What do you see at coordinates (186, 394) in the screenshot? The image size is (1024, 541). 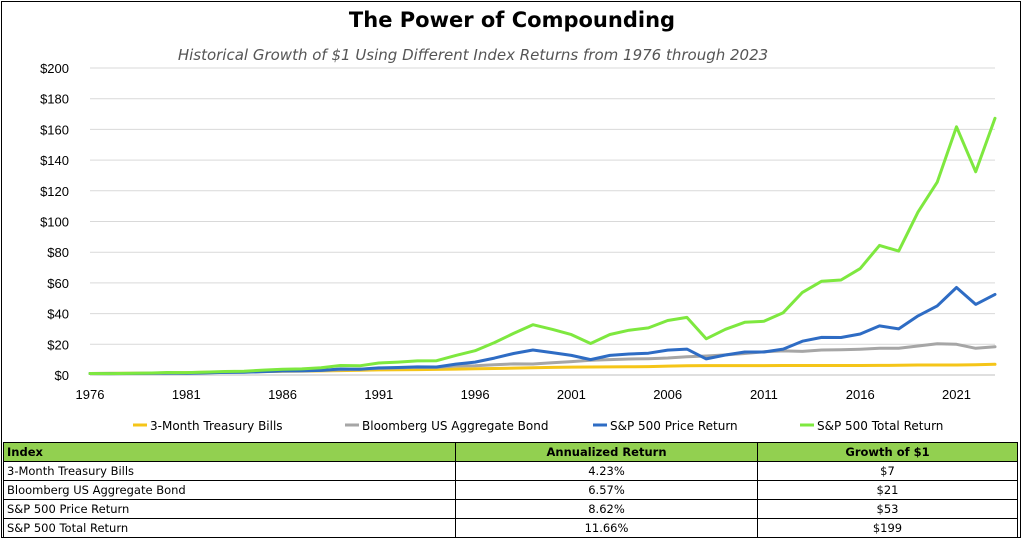 I see `x-tick-label: 1981` at bounding box center [186, 394].